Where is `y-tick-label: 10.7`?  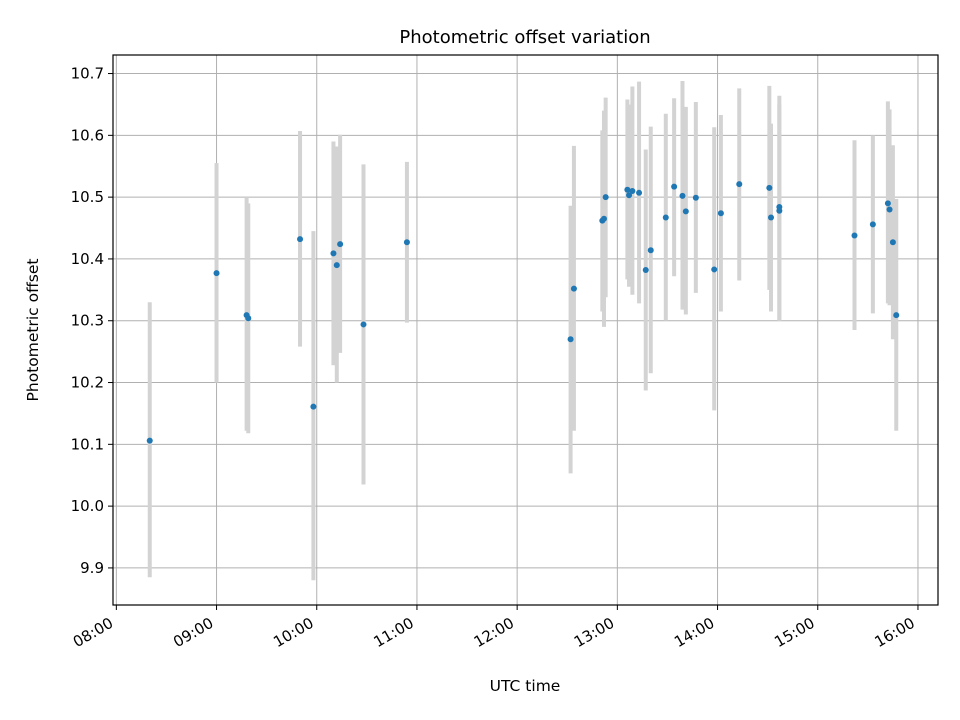
y-tick-label: 10.7 is located at coordinates (87, 74).